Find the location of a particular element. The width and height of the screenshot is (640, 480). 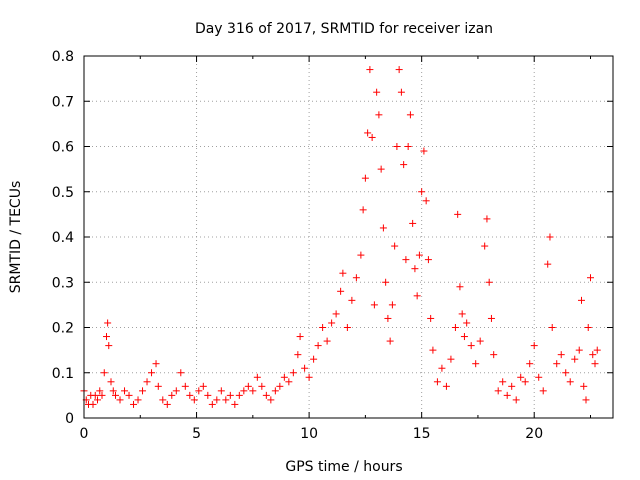

x-axis-title: GPS time / hours is located at coordinates (343, 467).